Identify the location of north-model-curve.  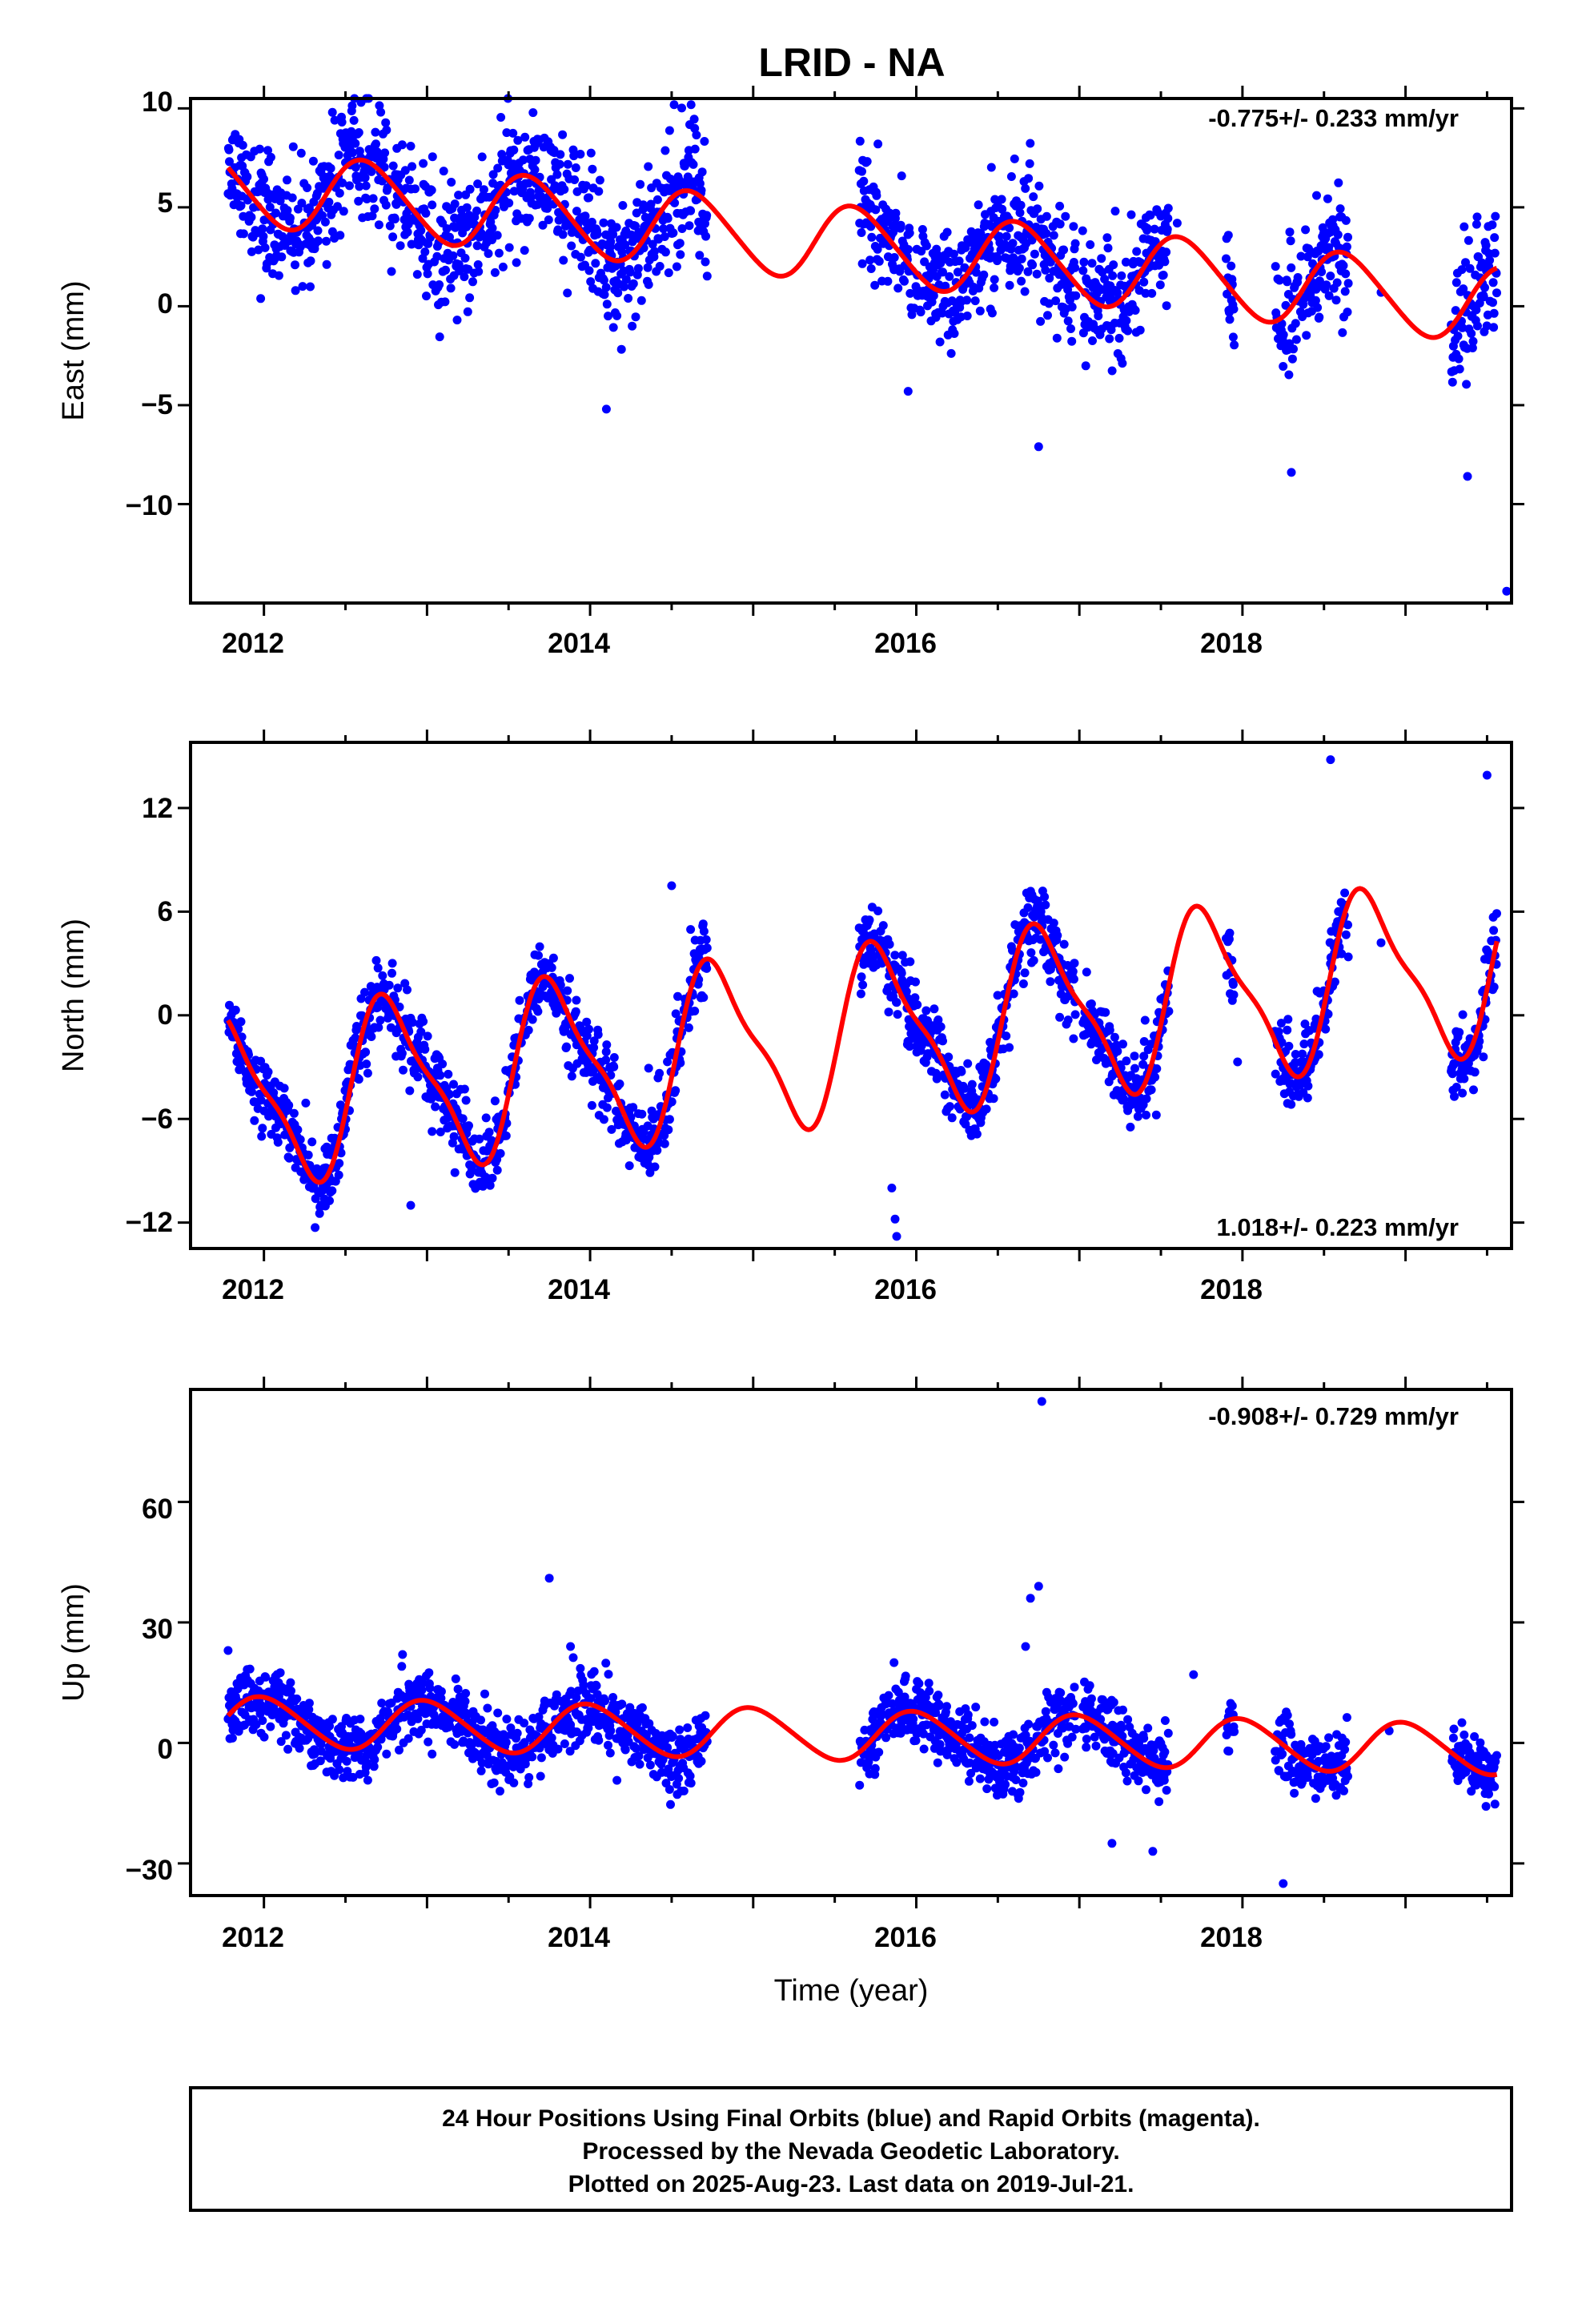
(863, 1035).